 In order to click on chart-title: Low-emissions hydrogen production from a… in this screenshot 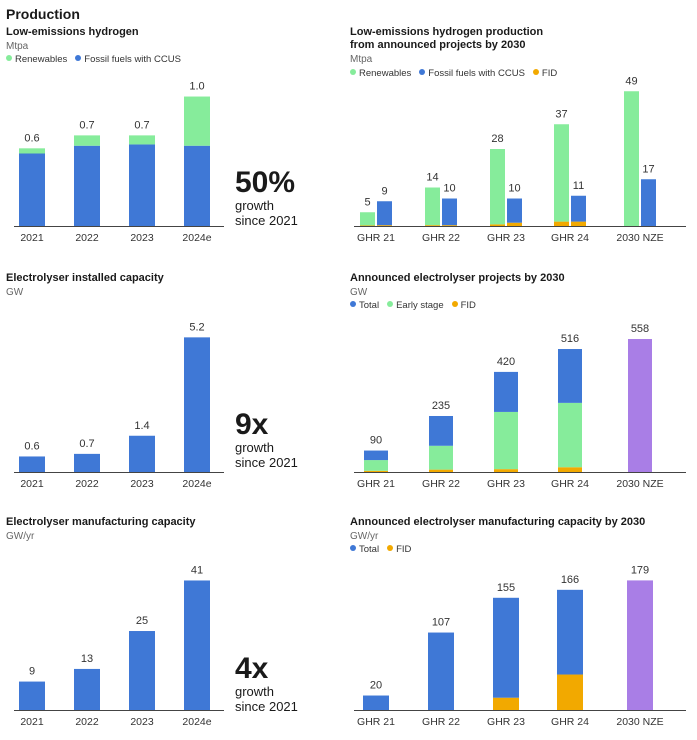, I will do `click(447, 38)`.